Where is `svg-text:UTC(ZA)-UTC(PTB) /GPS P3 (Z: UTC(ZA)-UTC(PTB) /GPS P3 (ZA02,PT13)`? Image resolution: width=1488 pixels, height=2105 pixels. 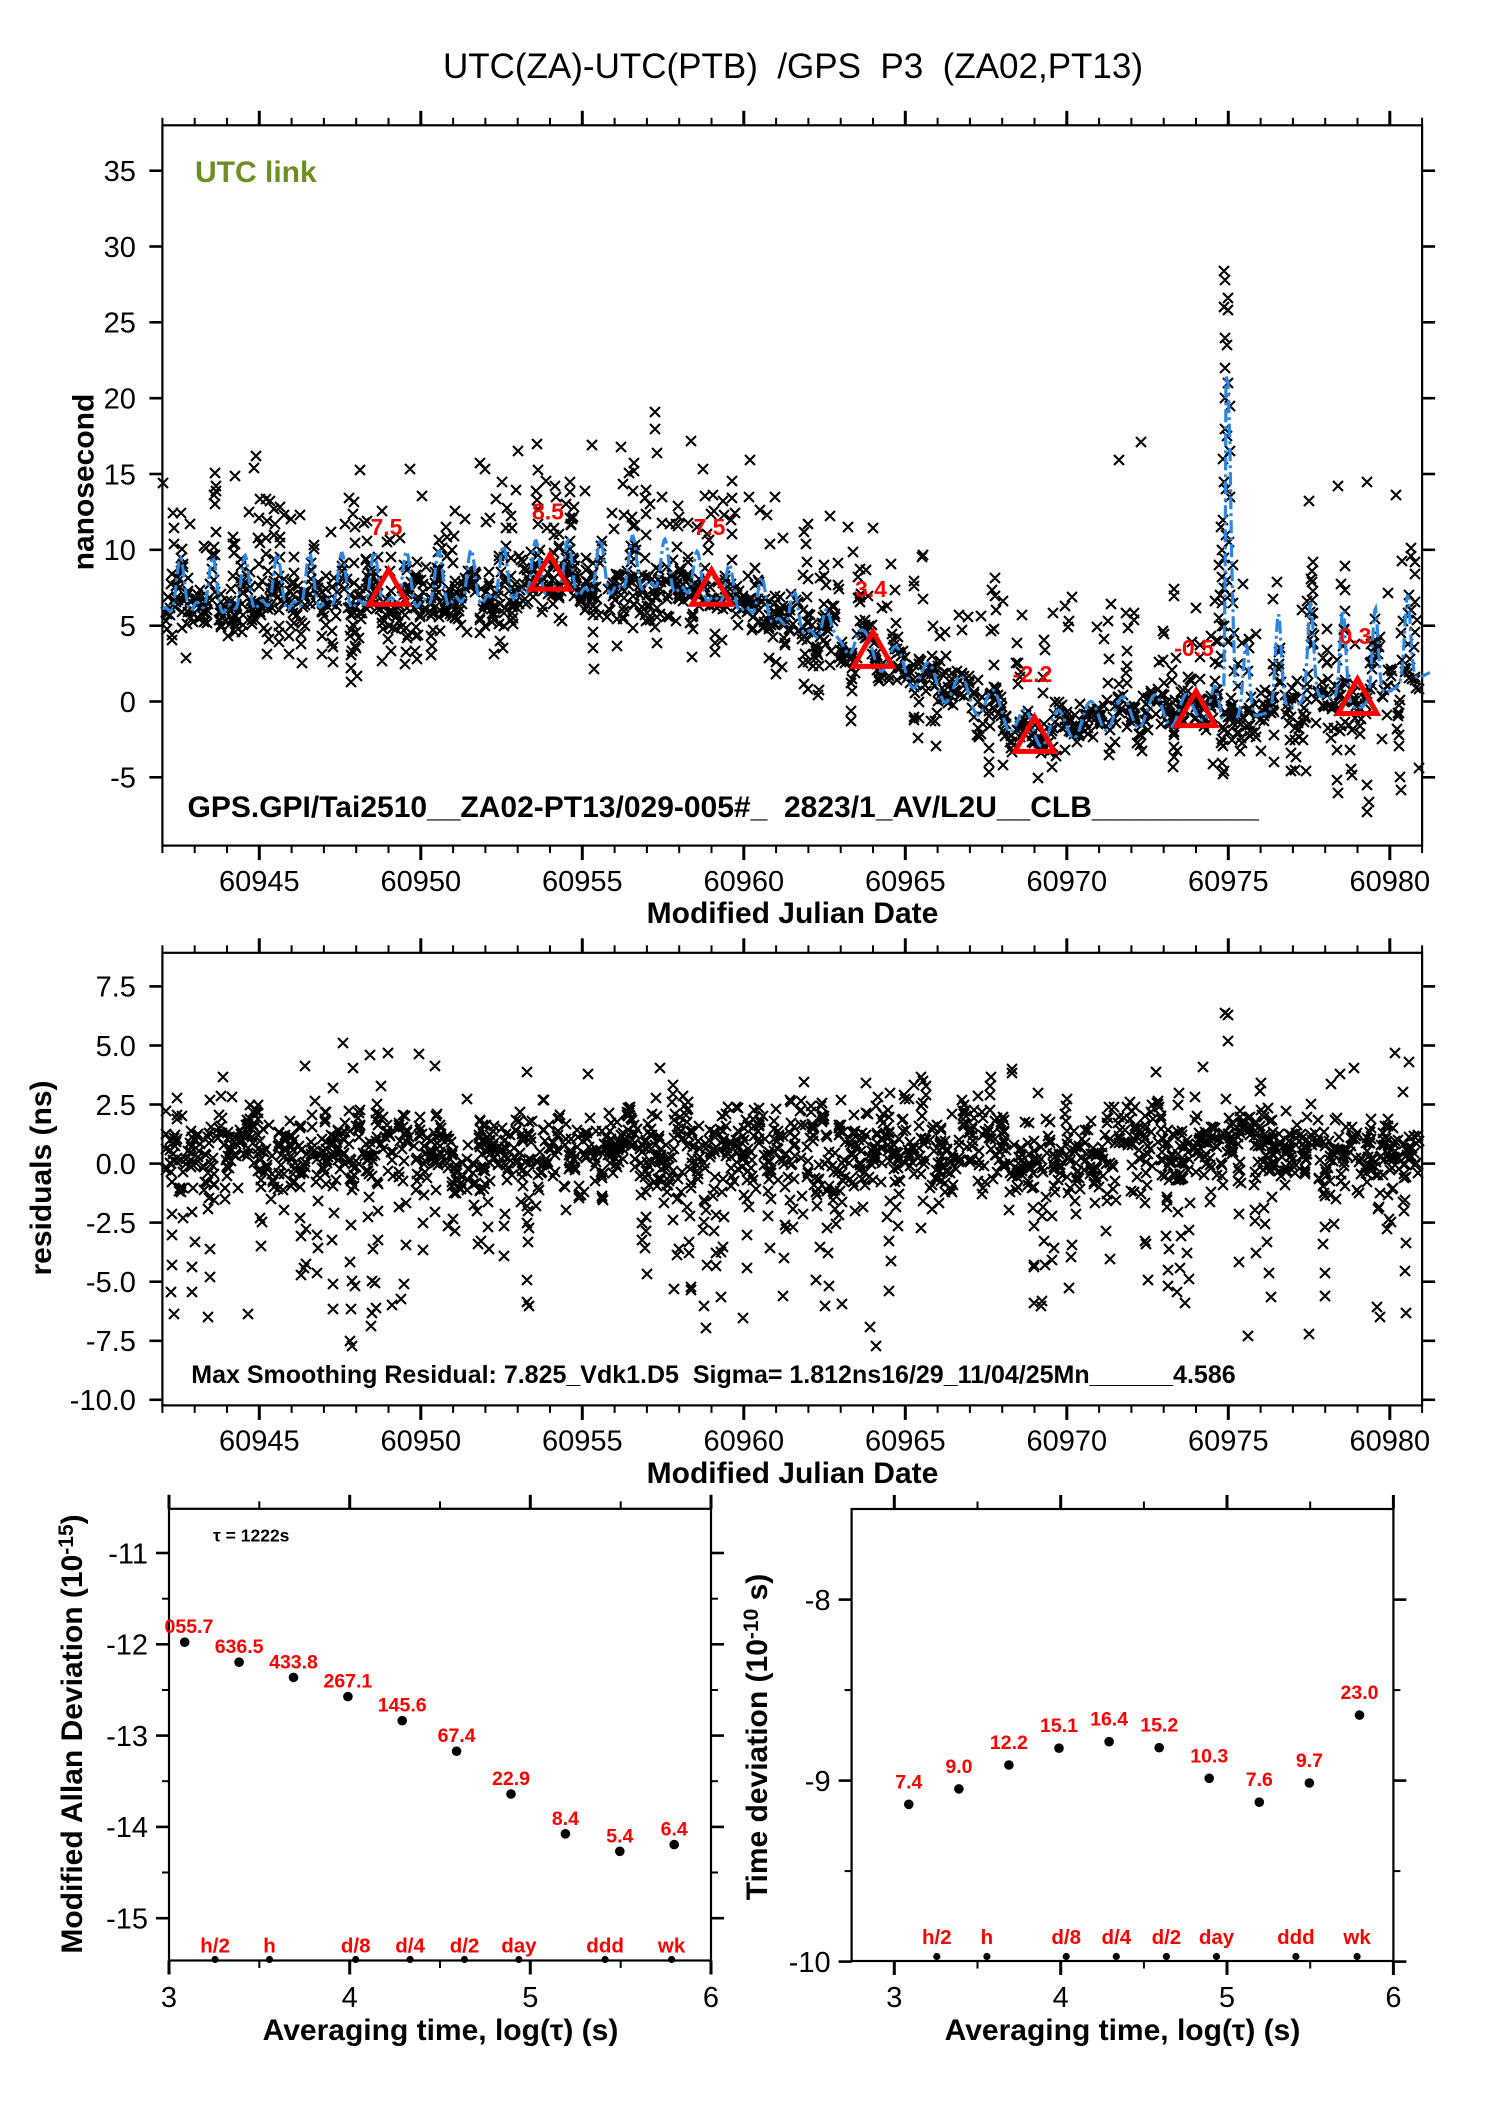 svg-text:UTC(ZA)-UTC(PTB) /GPS P3 (Z: UTC(ZA)-UTC(PTB) /GPS P3 (ZA02,PT13) is located at coordinates (793, 66).